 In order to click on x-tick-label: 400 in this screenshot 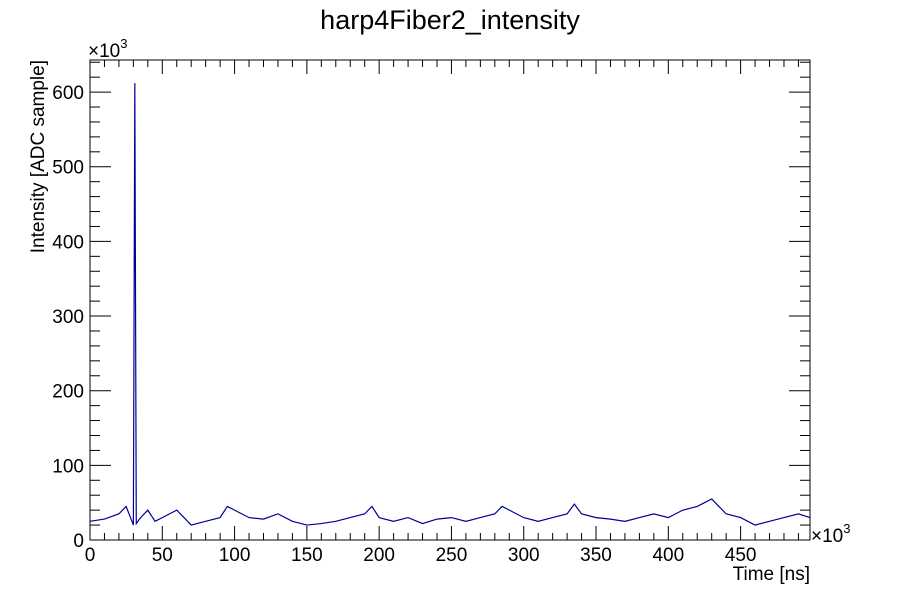, I will do `click(668, 555)`.